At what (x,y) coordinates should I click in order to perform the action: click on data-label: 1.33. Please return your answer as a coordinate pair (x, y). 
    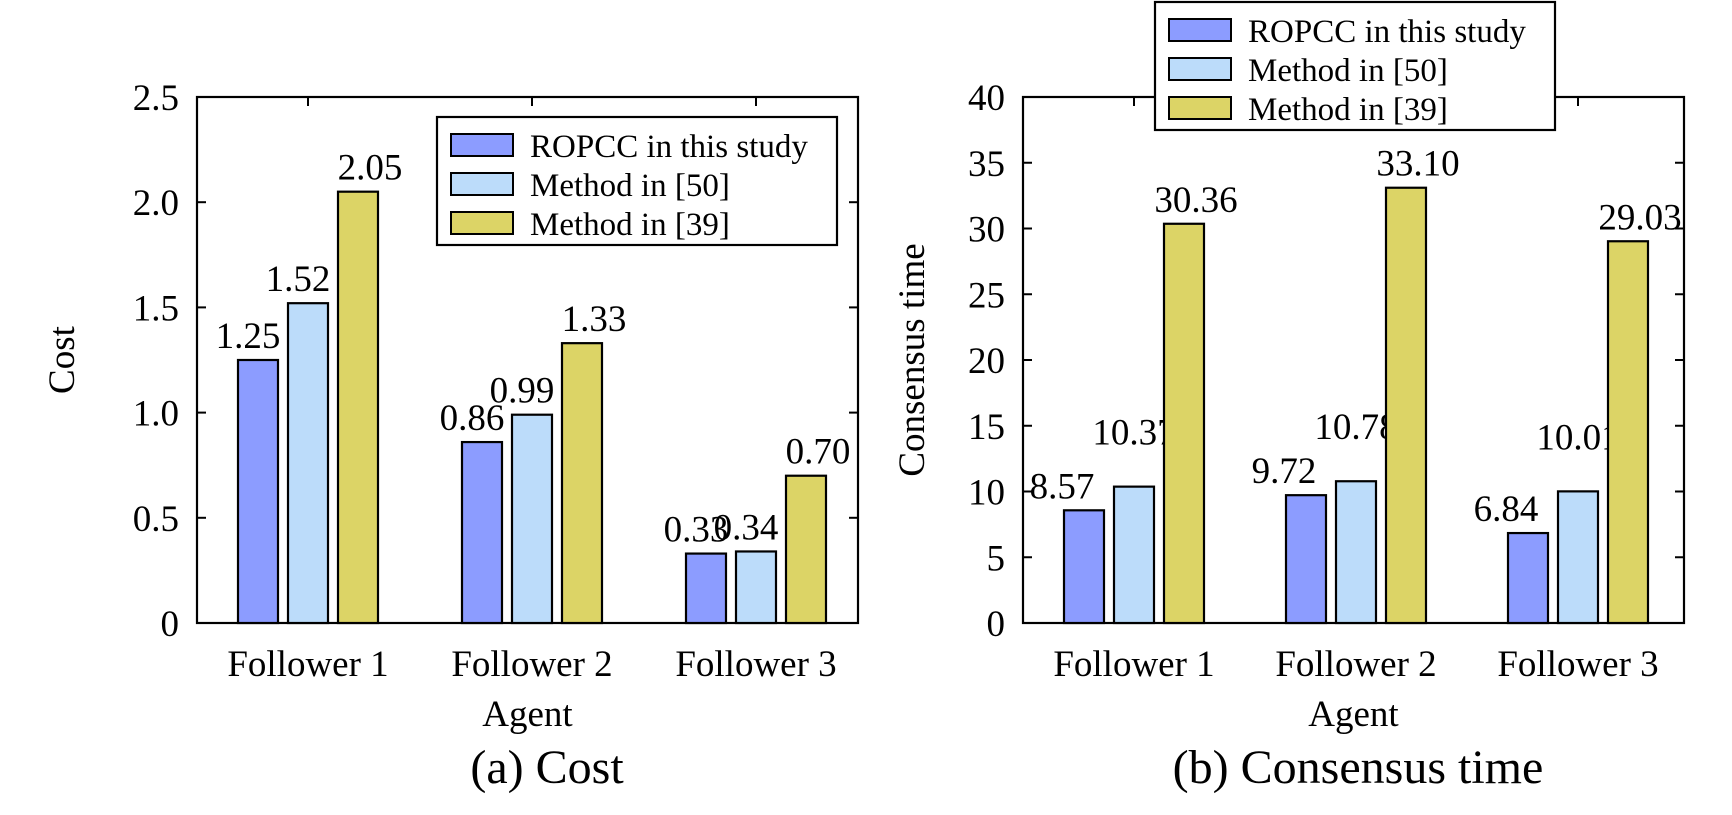
    Looking at the image, I should click on (594, 319).